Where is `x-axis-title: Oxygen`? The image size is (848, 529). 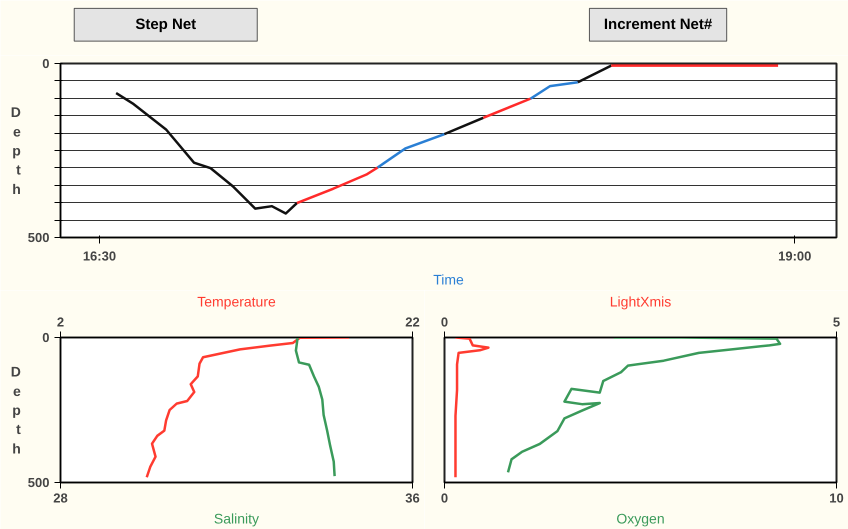 x-axis-title: Oxygen is located at coordinates (640, 518).